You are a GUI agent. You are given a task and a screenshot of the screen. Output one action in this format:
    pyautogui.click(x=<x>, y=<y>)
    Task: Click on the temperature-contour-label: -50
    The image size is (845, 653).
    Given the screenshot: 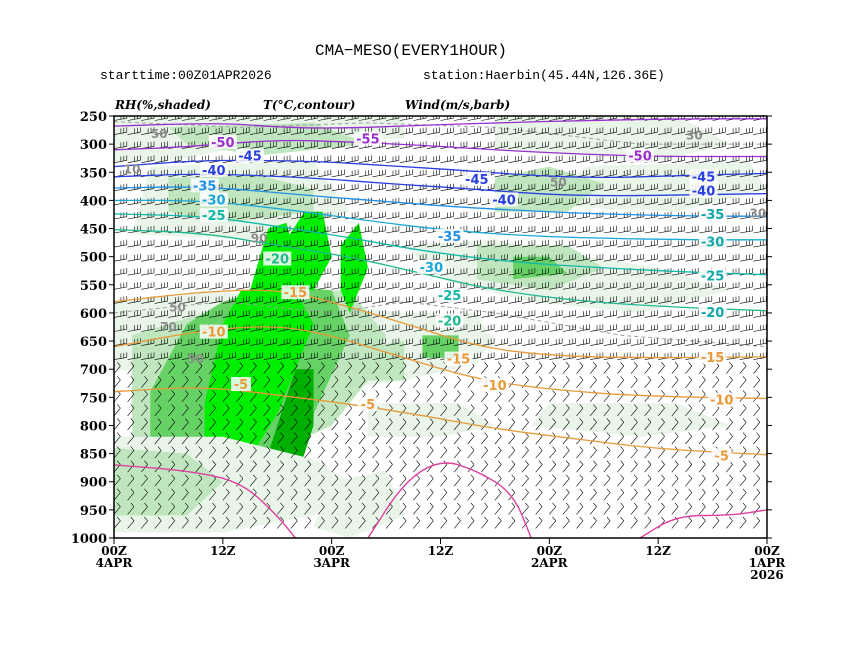 What is the action you would take?
    pyautogui.click(x=223, y=143)
    